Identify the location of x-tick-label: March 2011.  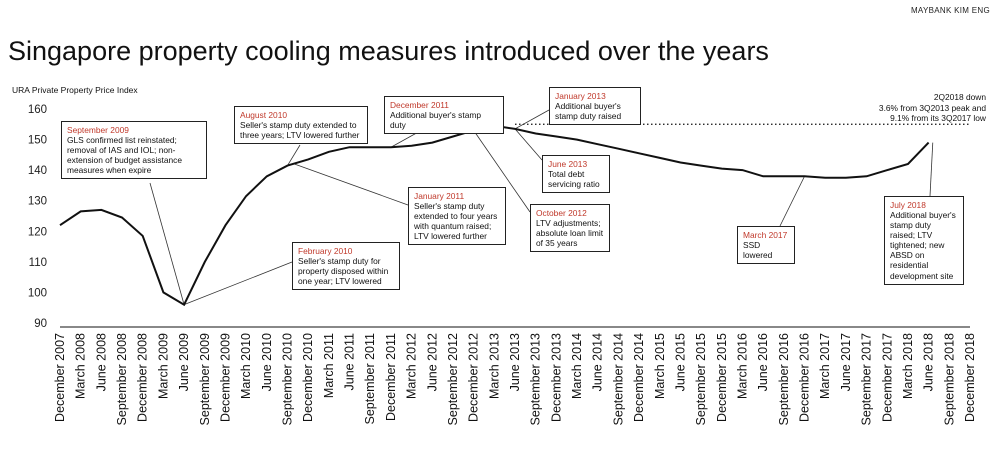
(329, 365).